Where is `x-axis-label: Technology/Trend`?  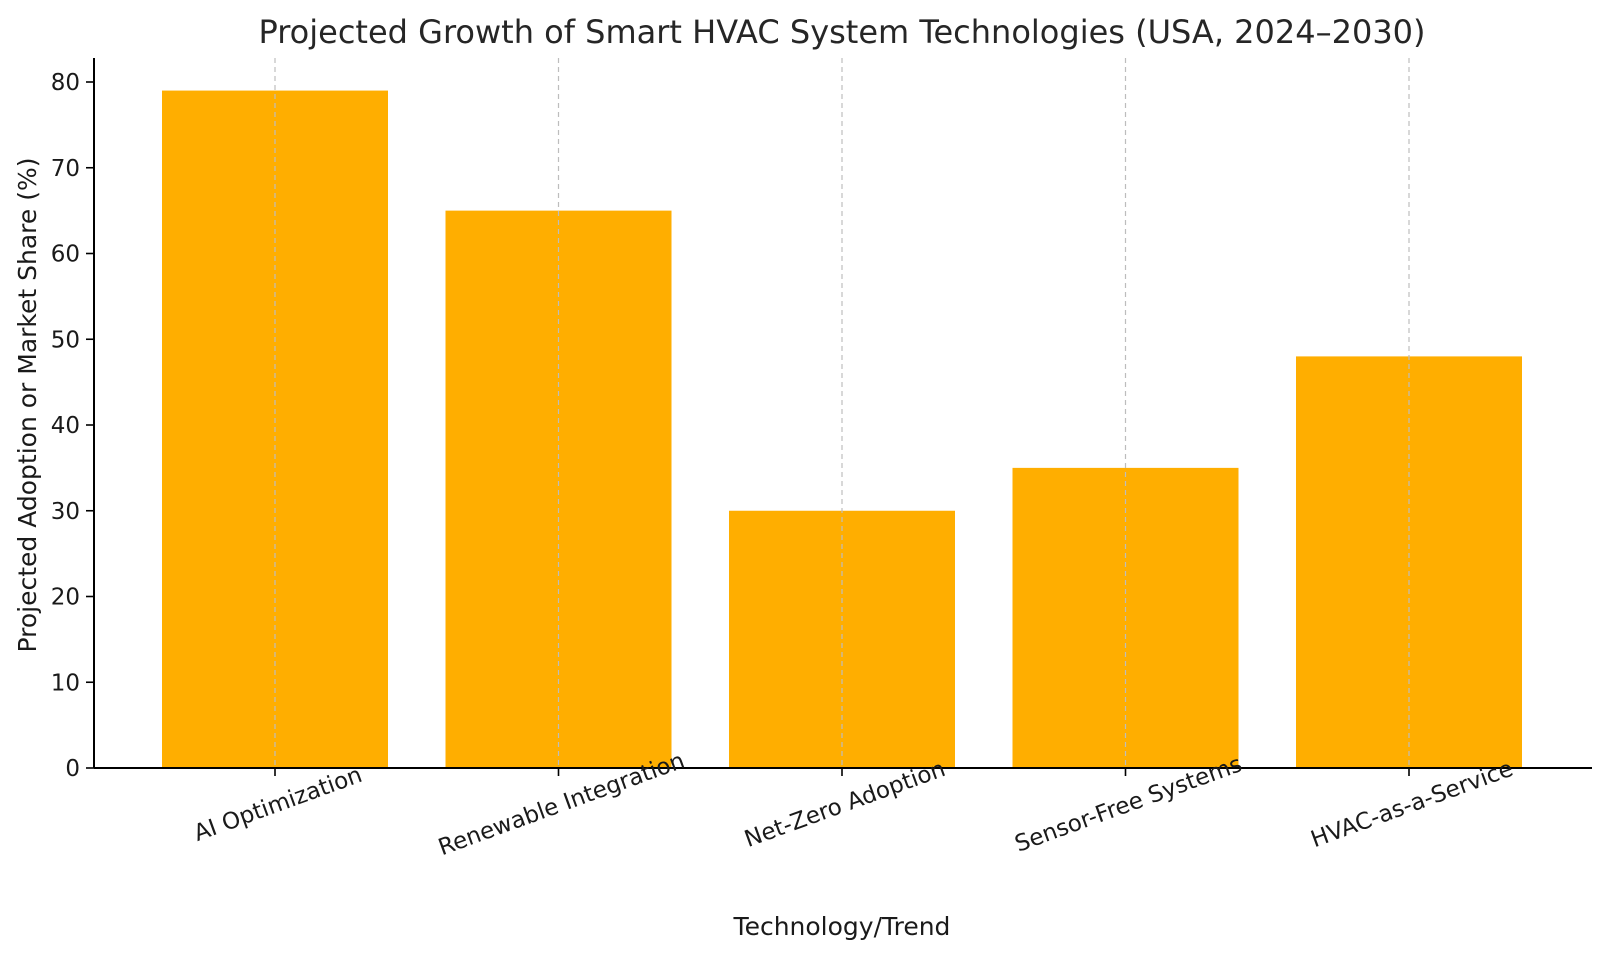 x-axis-label: Technology/Trend is located at coordinates (842, 926).